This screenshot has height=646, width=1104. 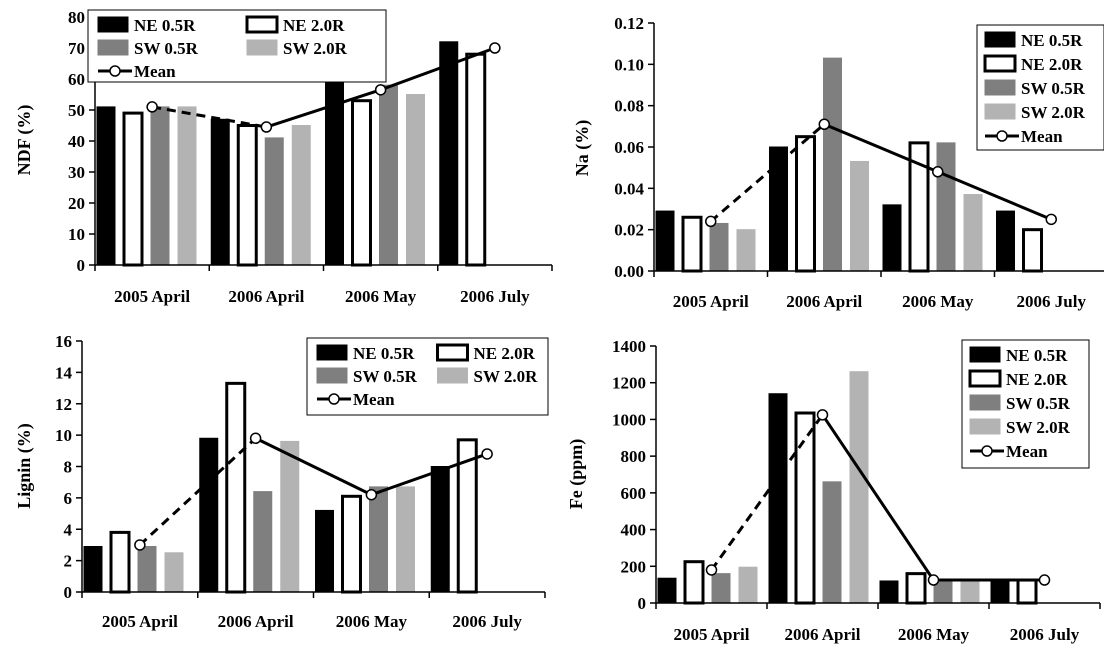 I want to click on legend-label: SW 0.5R, so click(x=166, y=48).